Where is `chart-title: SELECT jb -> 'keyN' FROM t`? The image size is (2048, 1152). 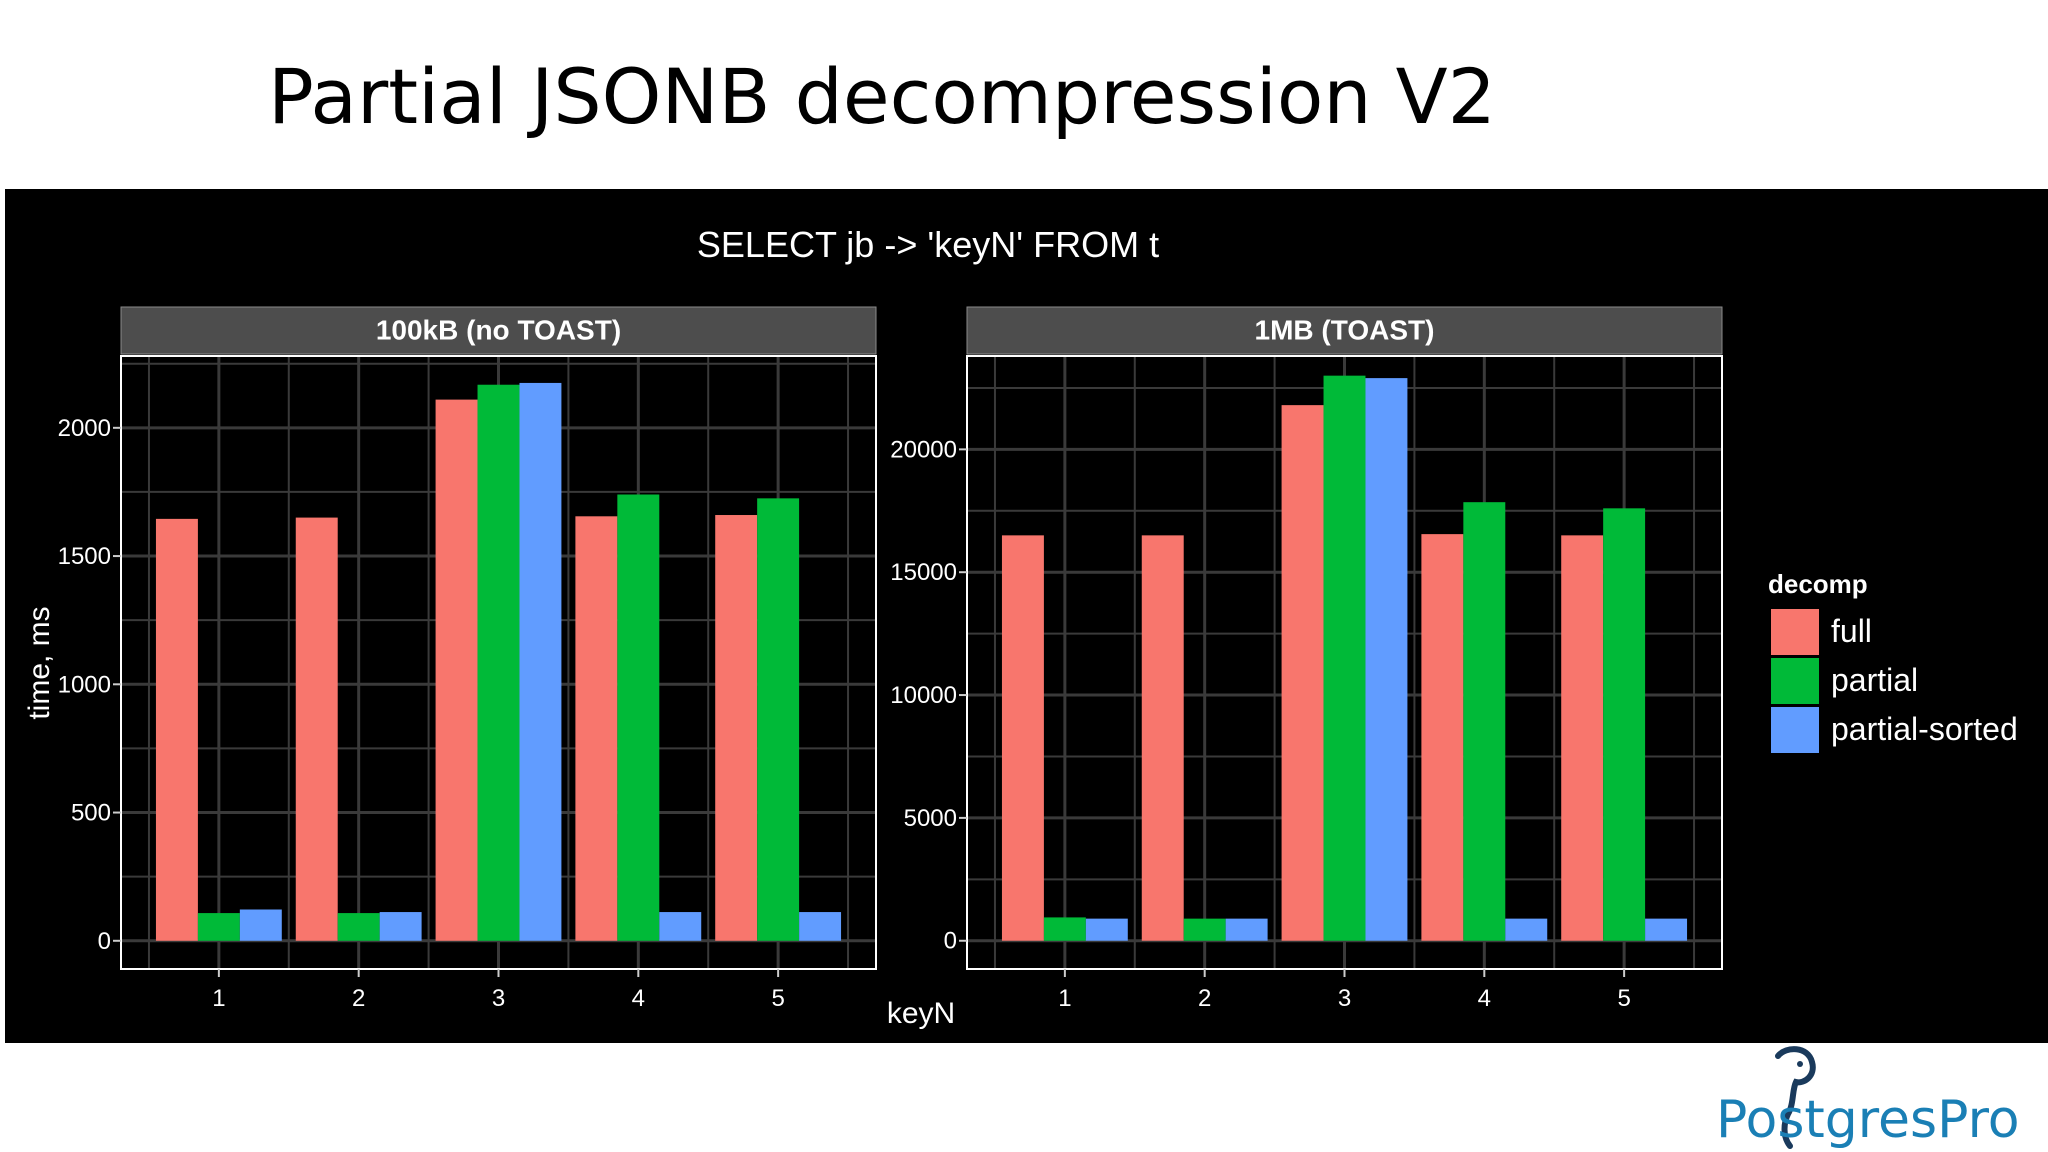
chart-title: SELECT jb -> 'keyN' FROM t is located at coordinates (928, 244).